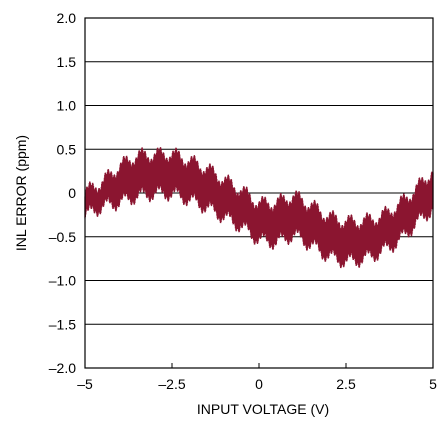 Image resolution: width=447 pixels, height=421 pixels. I want to click on x-axis: –5 –2.5 0 2.5 5, so click(257, 377).